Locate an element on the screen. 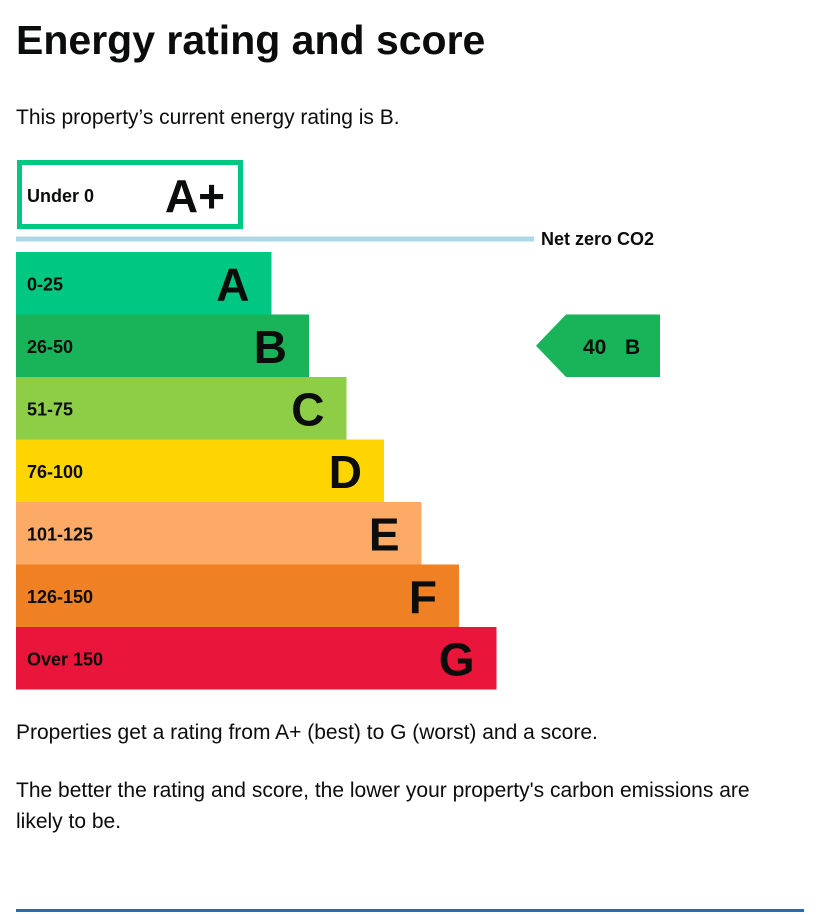 The width and height of the screenshot is (822, 921). band-a-bar is located at coordinates (144, 283).